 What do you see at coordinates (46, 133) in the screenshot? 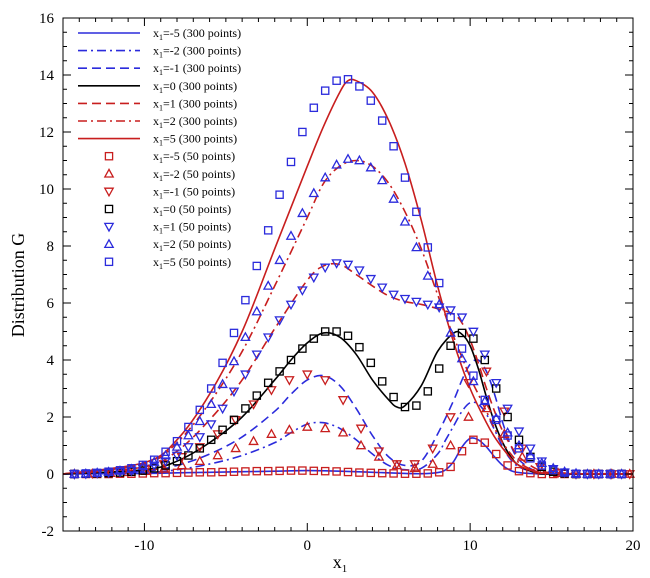
I see `y-tick-label: 12` at bounding box center [46, 133].